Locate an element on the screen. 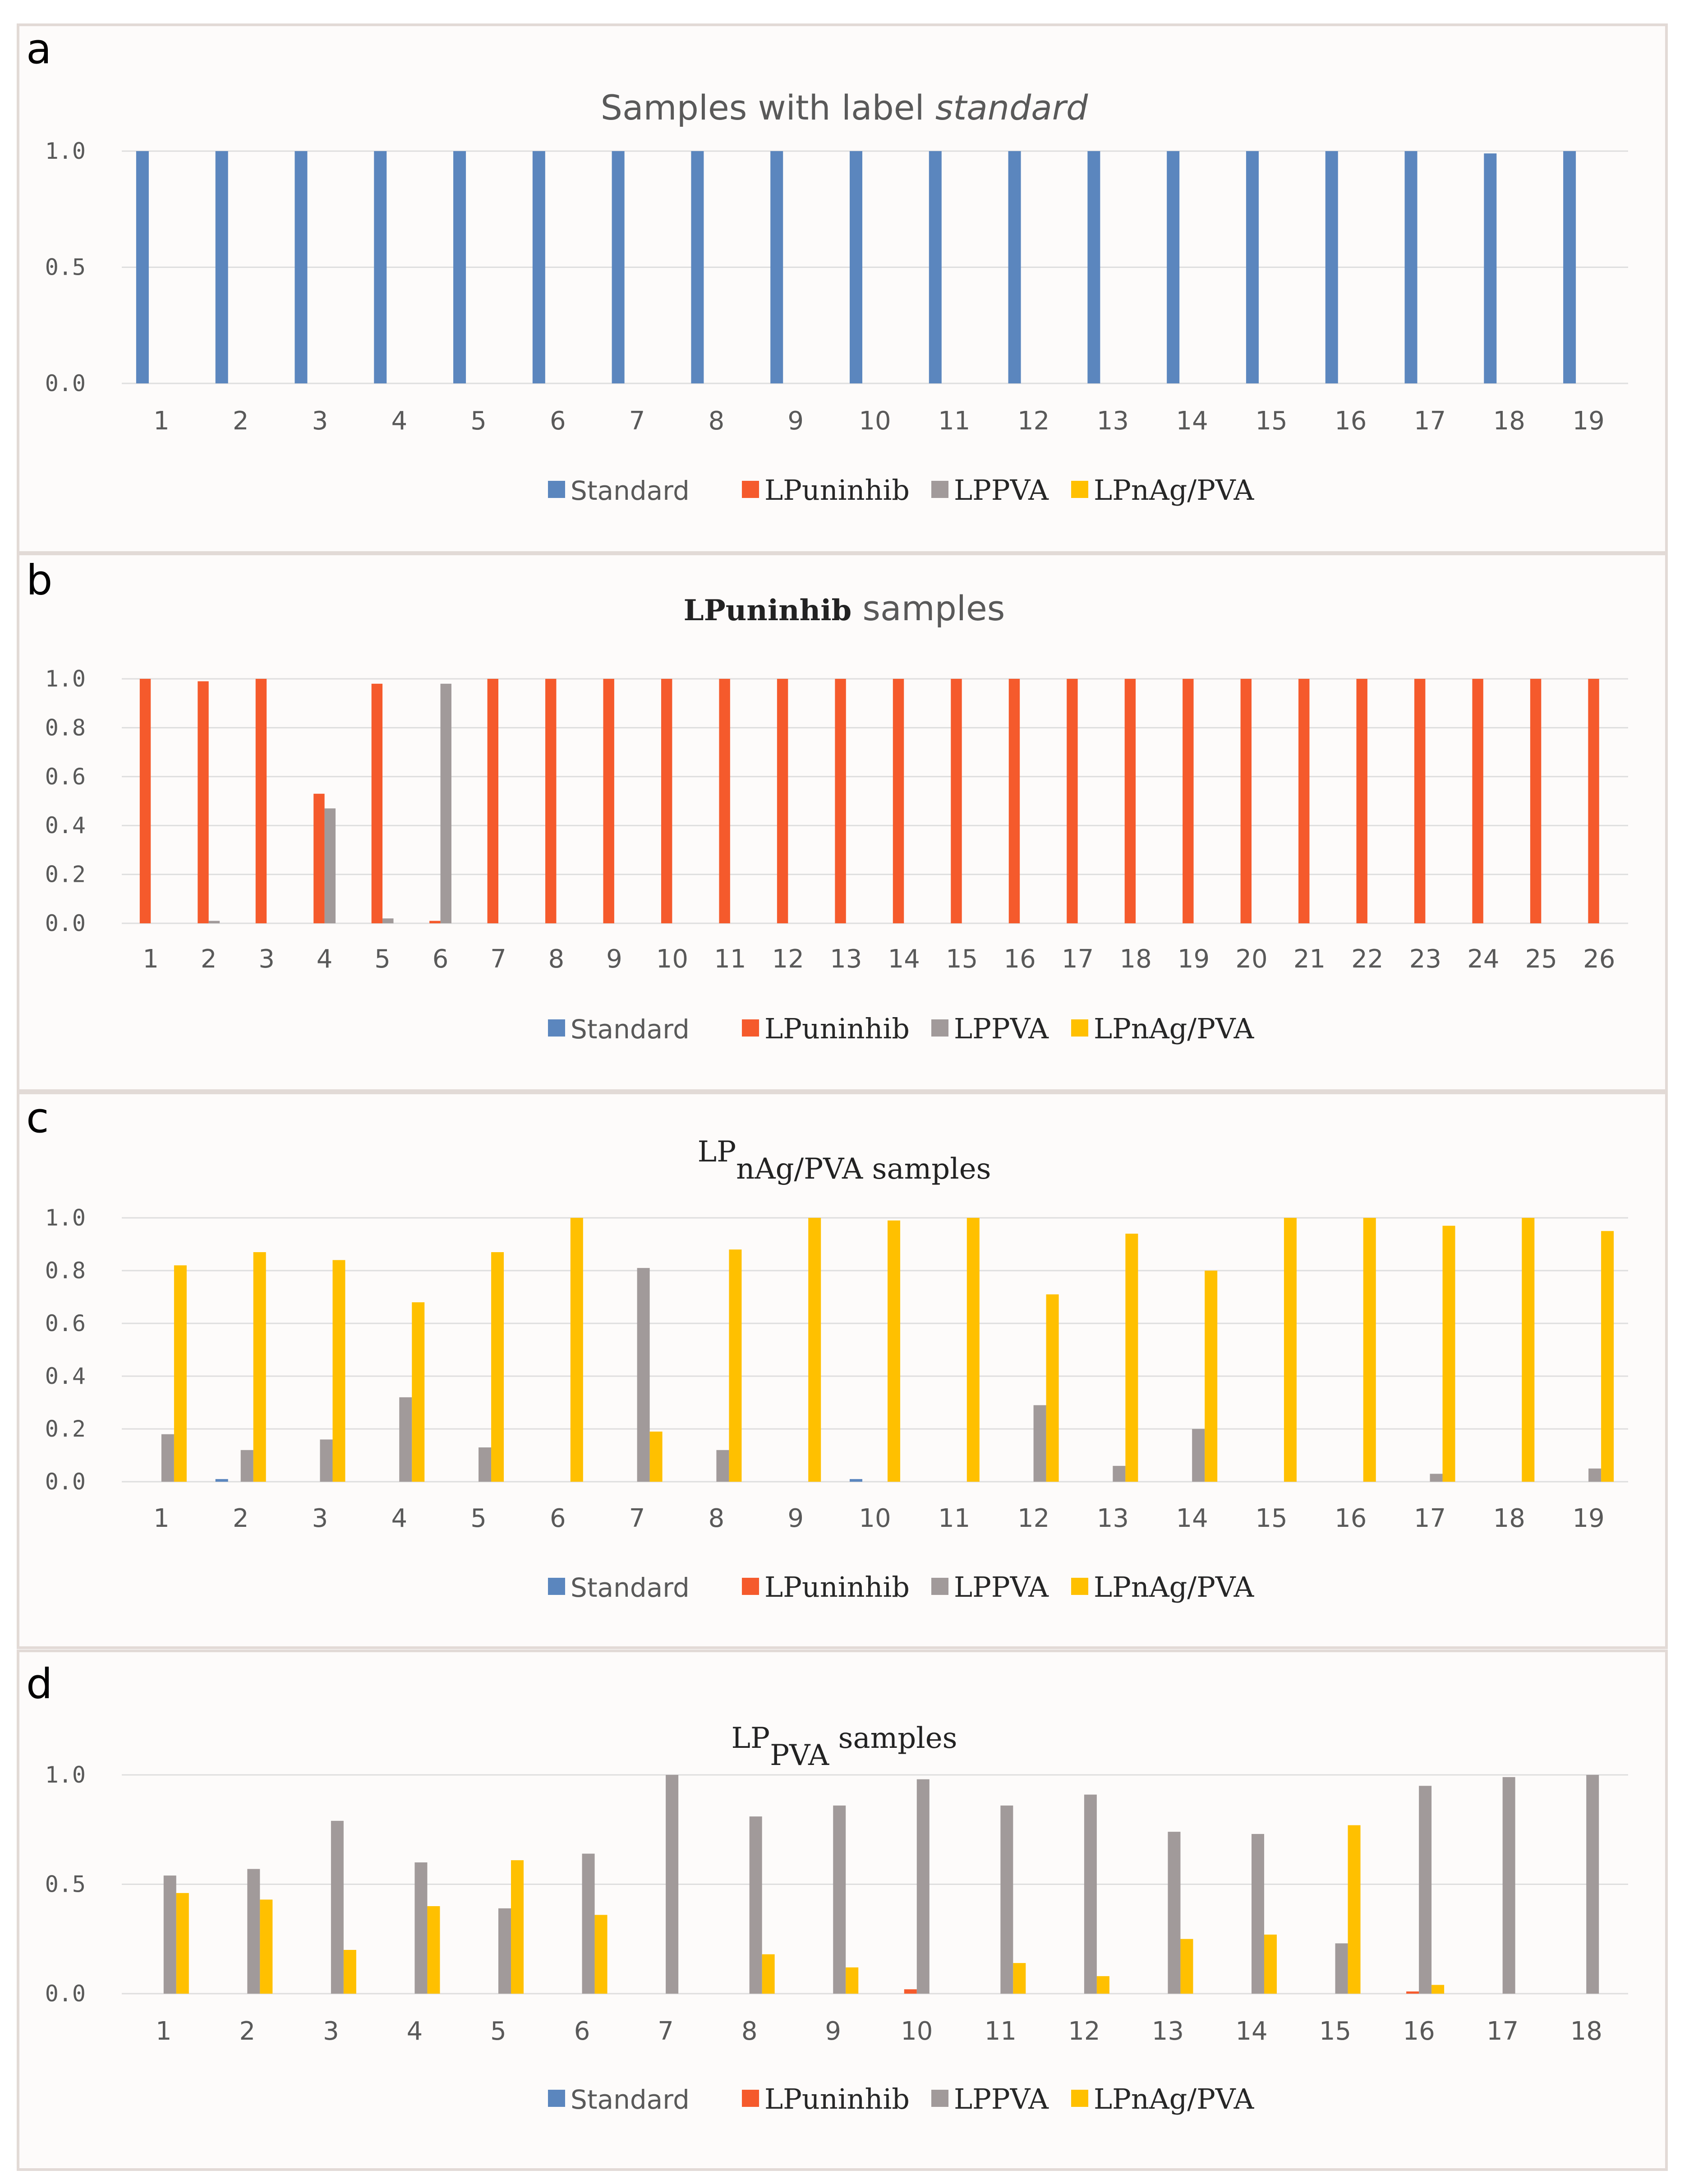  x-tick-label: 25 is located at coordinates (1541, 959).